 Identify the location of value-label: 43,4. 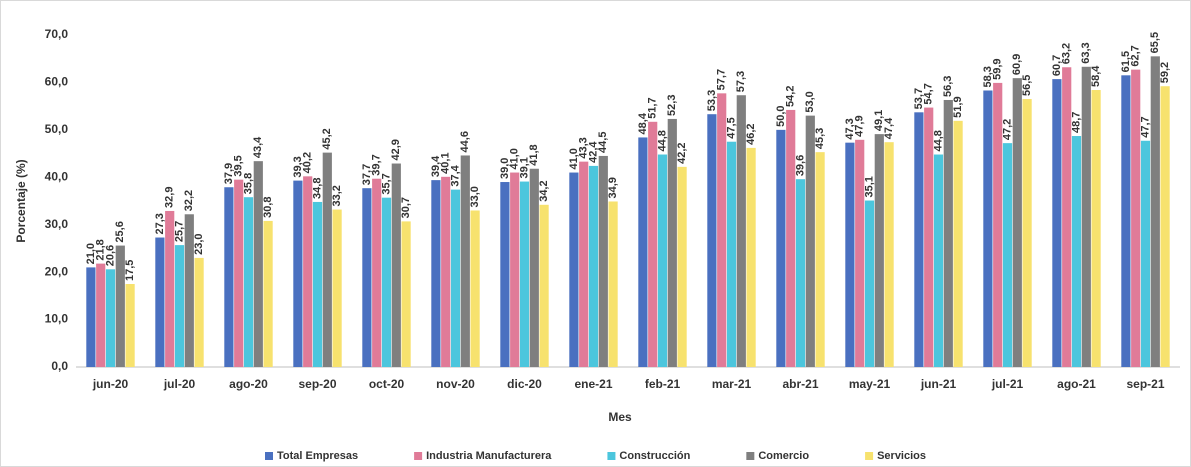
(258, 147).